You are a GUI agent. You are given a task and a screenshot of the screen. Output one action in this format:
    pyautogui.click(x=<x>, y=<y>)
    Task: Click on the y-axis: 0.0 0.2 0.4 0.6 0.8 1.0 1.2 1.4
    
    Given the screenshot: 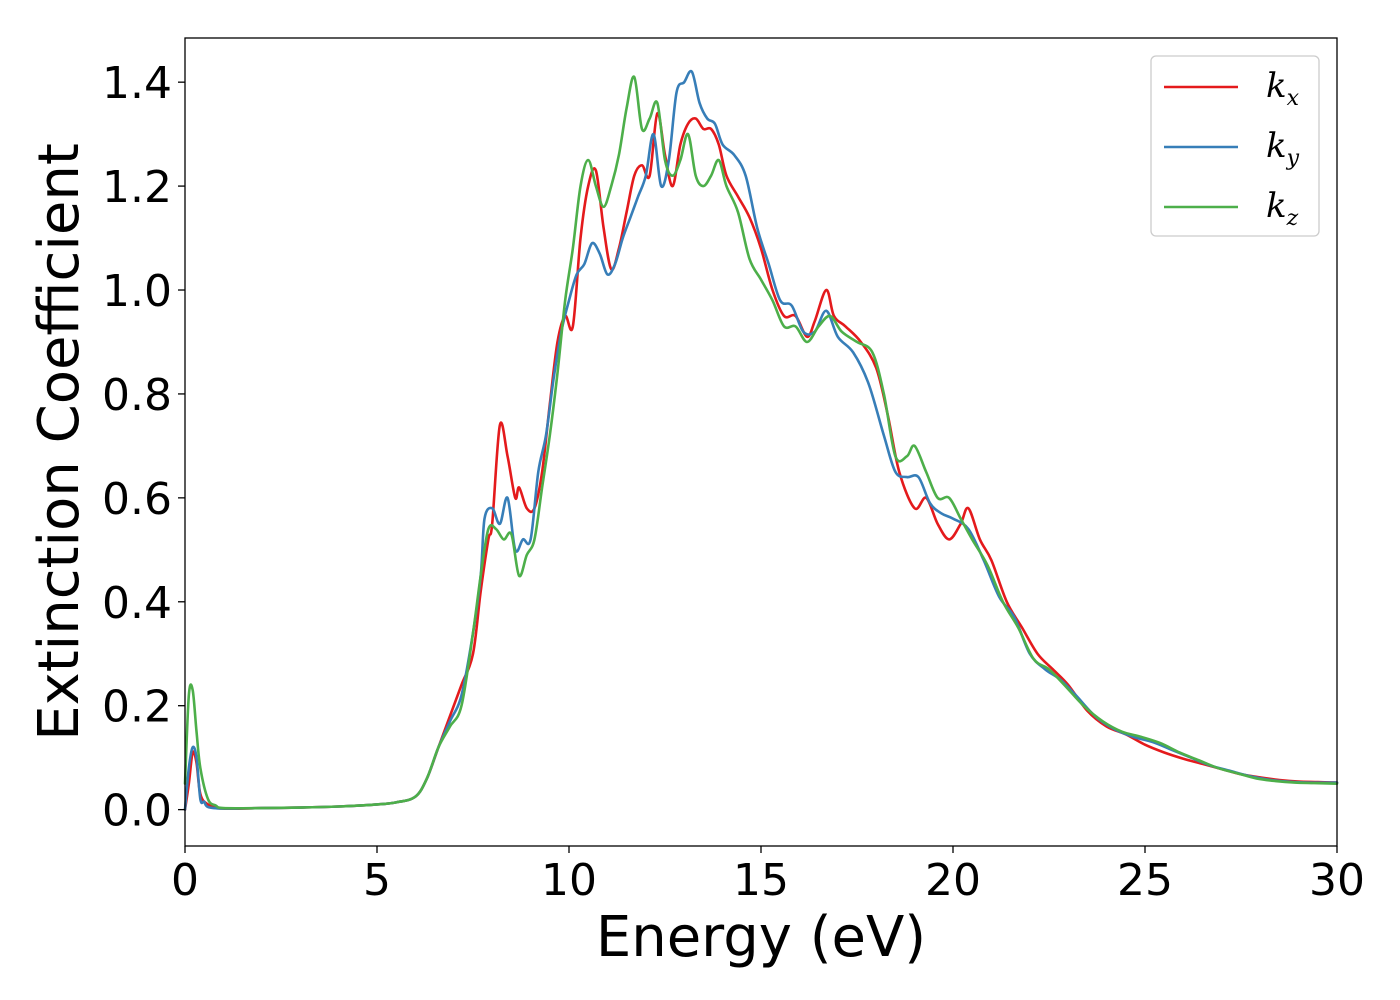 What is the action you would take?
    pyautogui.click(x=143, y=447)
    